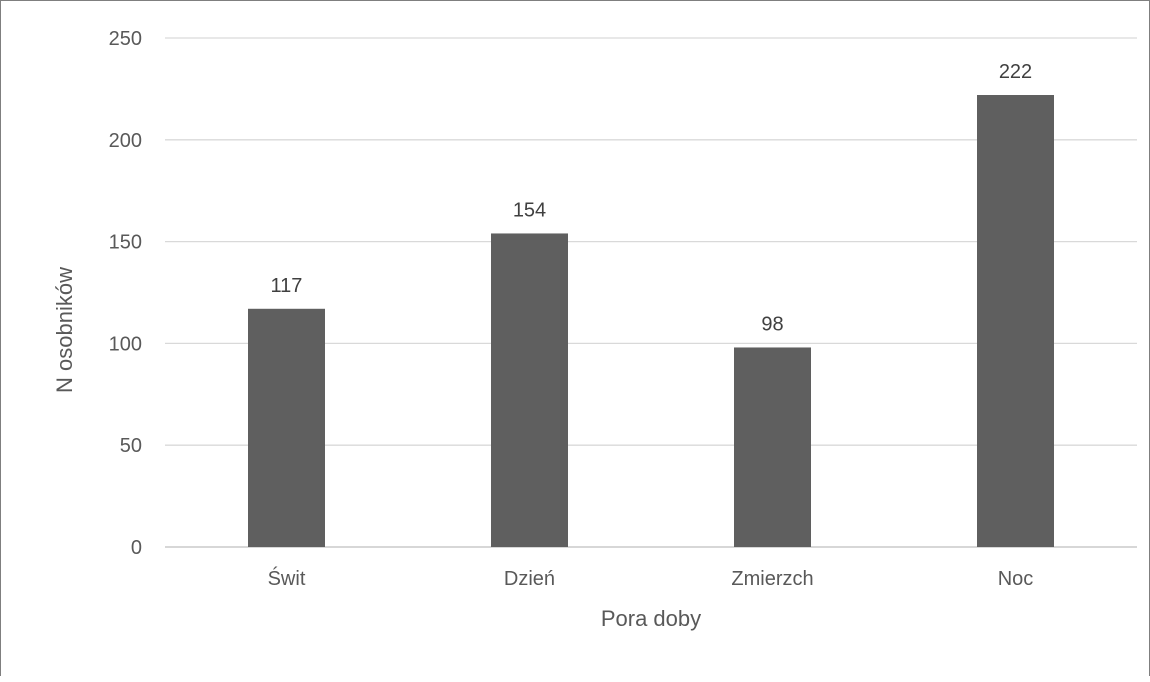 The height and width of the screenshot is (682, 1150). I want to click on data-label: 222, so click(1015, 72).